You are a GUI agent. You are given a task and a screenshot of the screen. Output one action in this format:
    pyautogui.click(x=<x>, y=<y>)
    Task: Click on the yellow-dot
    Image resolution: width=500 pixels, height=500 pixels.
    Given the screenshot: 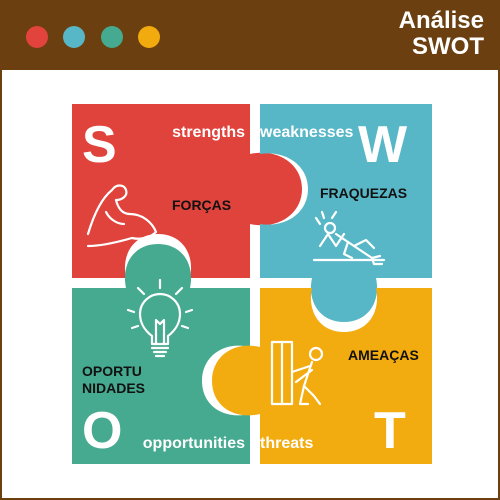 What is the action you would take?
    pyautogui.click(x=149, y=37)
    